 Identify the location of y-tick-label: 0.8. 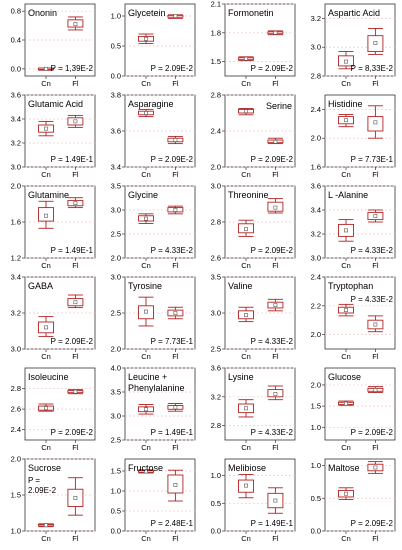
(16, 11).